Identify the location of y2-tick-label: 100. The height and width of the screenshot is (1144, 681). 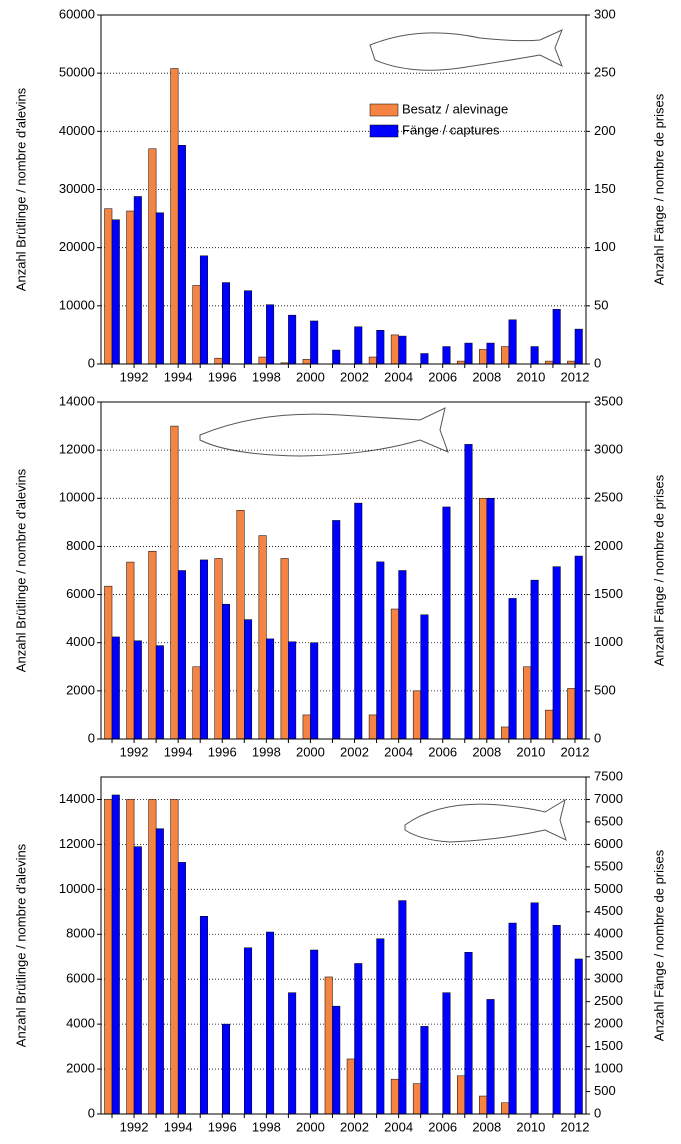
(605, 246).